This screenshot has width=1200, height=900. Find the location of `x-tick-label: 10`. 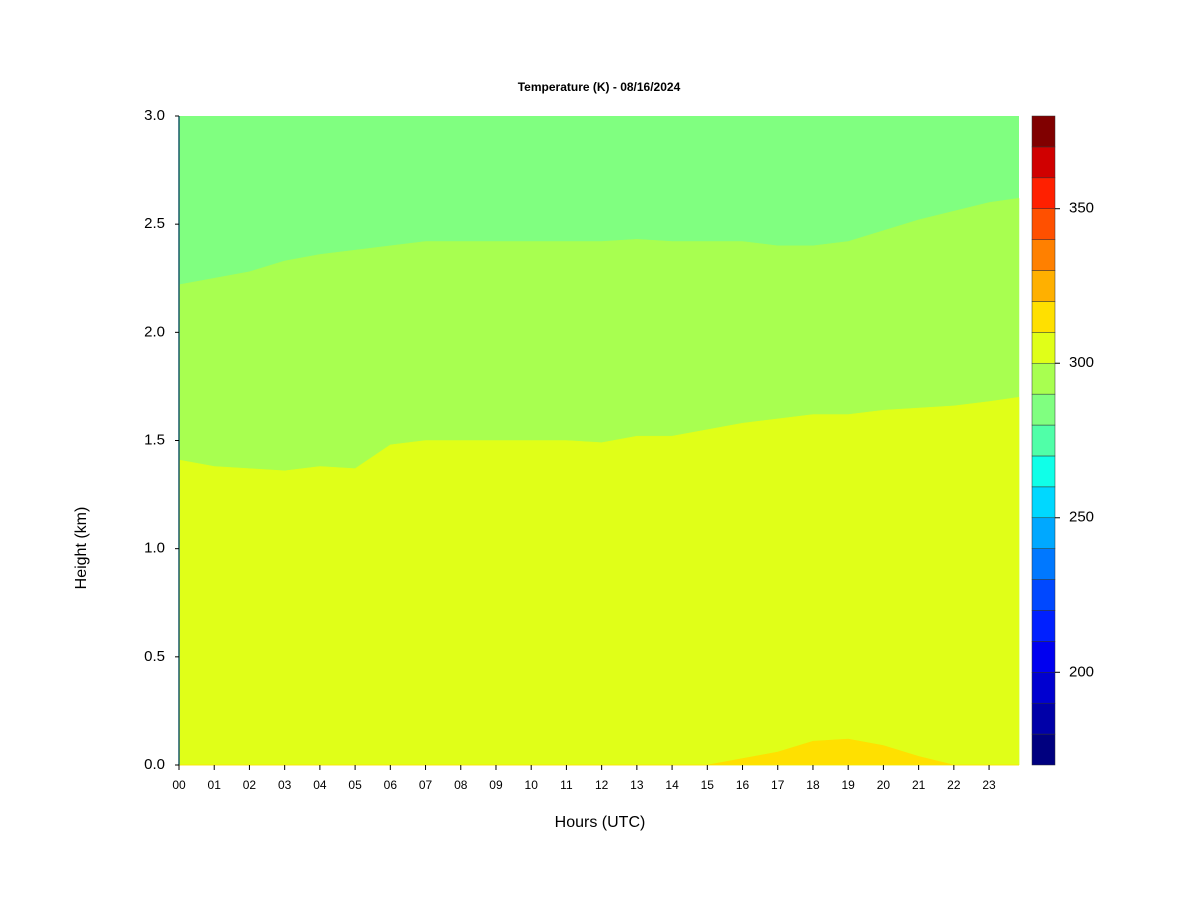

x-tick-label: 10 is located at coordinates (532, 785).